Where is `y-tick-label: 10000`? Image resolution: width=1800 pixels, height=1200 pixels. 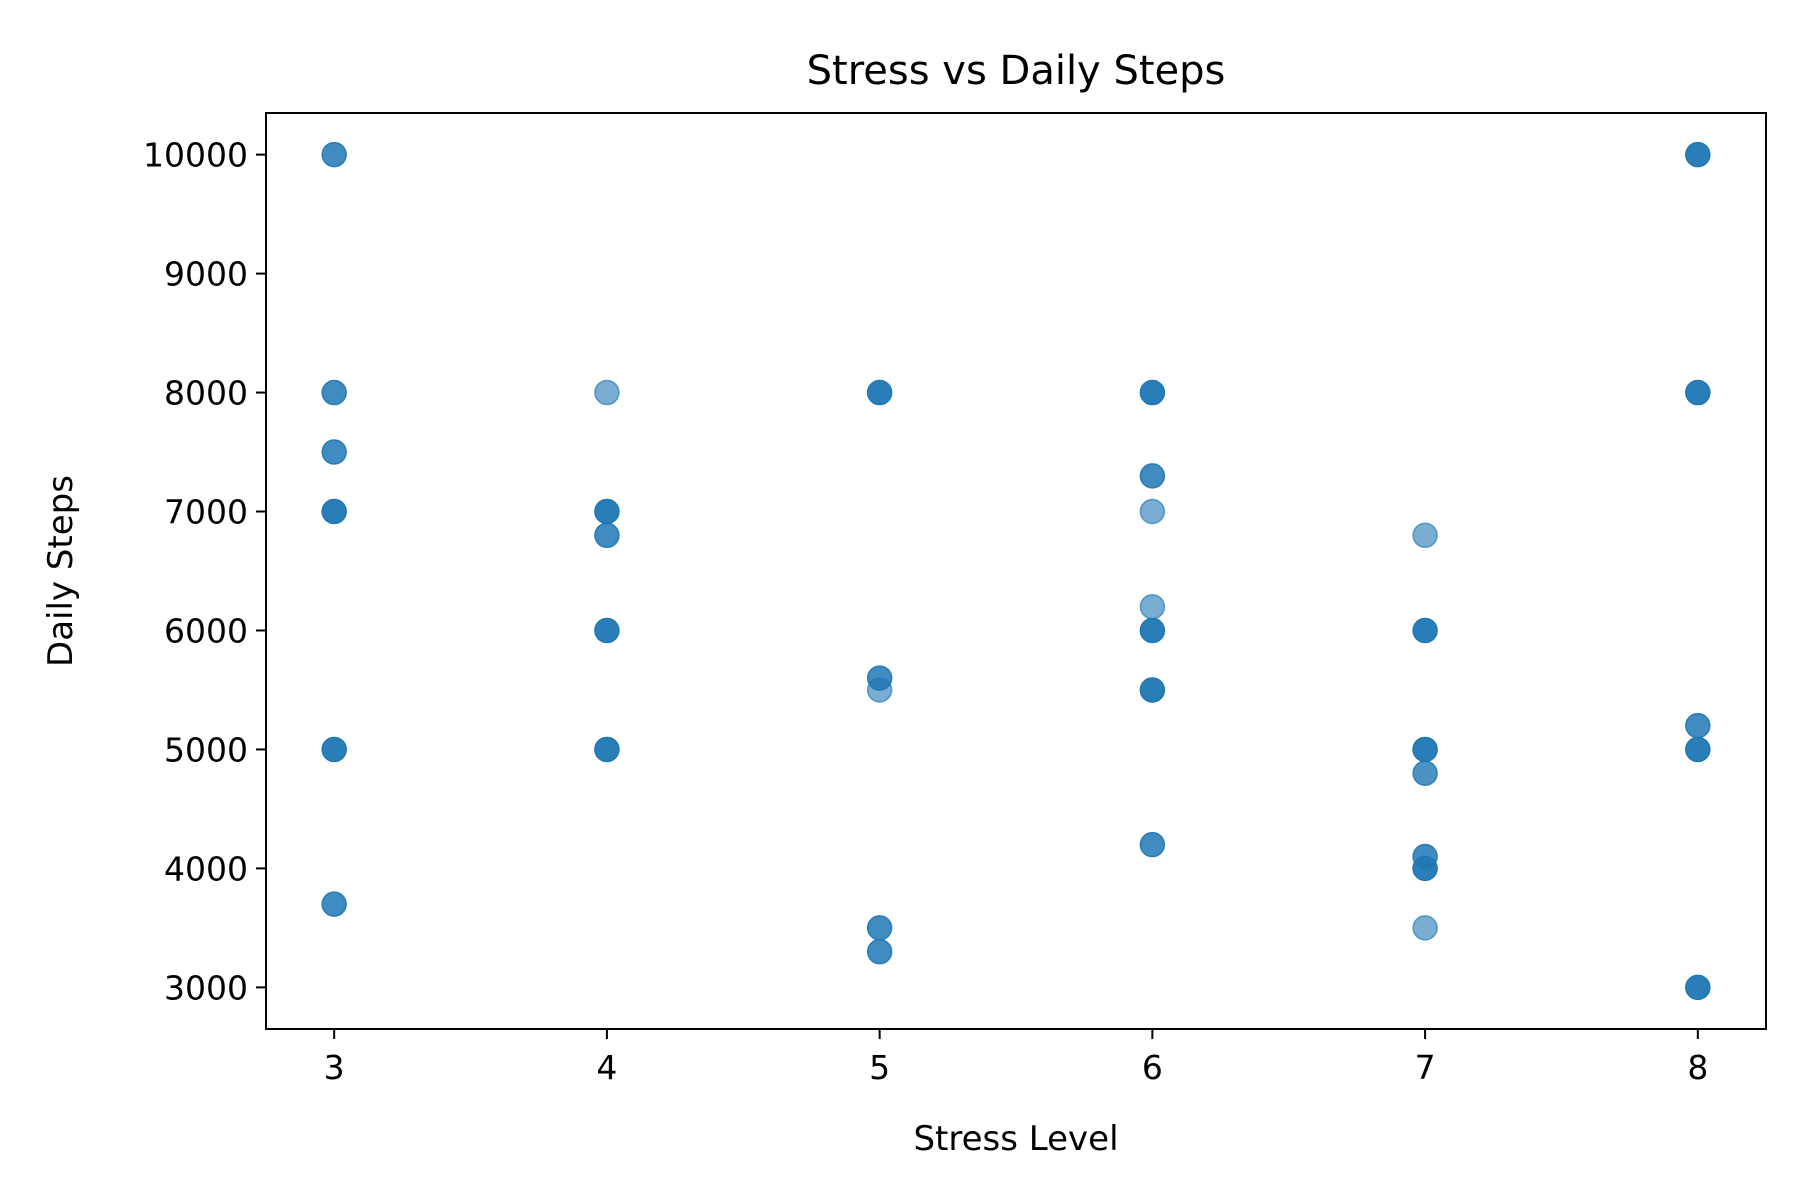 y-tick-label: 10000 is located at coordinates (195, 155).